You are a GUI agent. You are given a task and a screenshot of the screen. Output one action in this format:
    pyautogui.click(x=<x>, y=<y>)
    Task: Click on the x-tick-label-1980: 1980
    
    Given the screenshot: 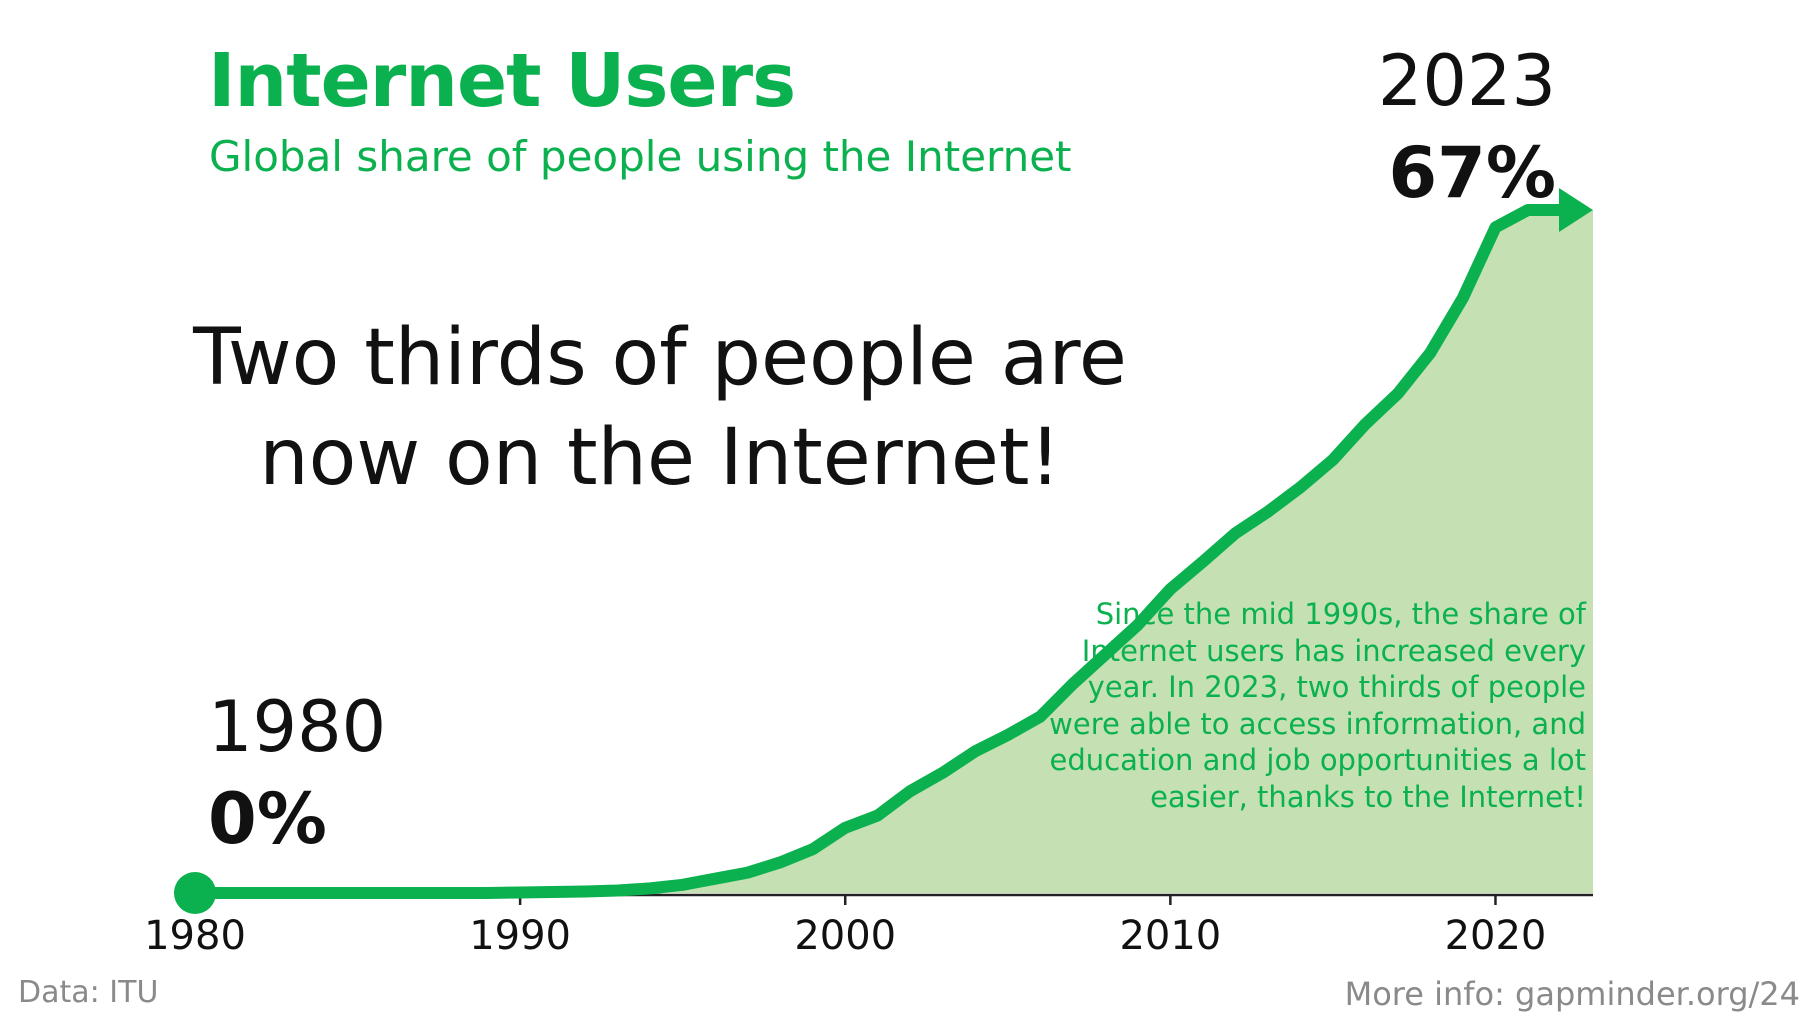 What is the action you would take?
    pyautogui.click(x=195, y=936)
    